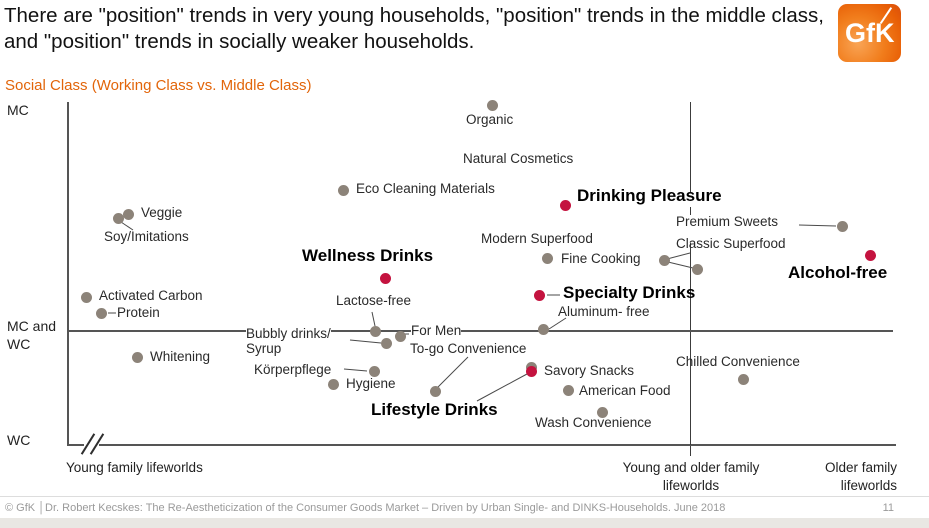 Image resolution: width=929 pixels, height=528 pixels. I want to click on data-point-k-rperpflege, so click(374, 371).